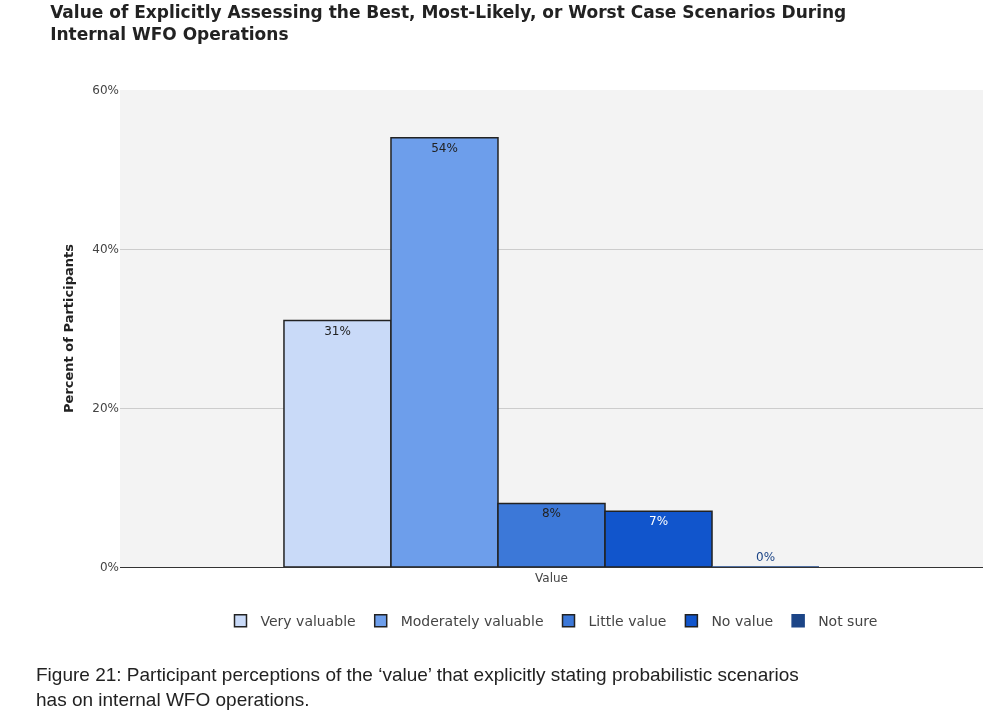  Describe the element at coordinates (417, 687) in the screenshot. I see `caption: Figure 21: Participant perceptions of the ‘value’ that explicitly stating probabilistic scenarios has on internal WFO operations.` at that location.